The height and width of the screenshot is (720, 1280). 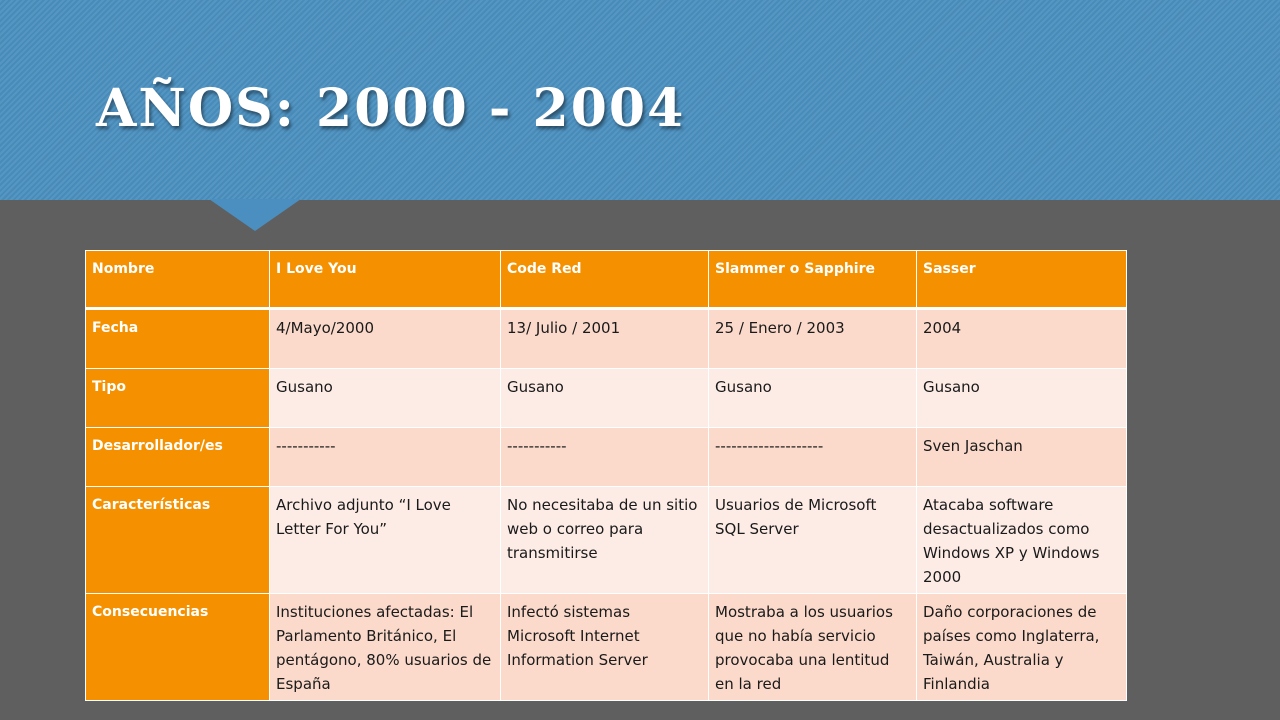 What do you see at coordinates (391, 108) in the screenshot?
I see `slide-title: AÑOS: 2000 - 2004` at bounding box center [391, 108].